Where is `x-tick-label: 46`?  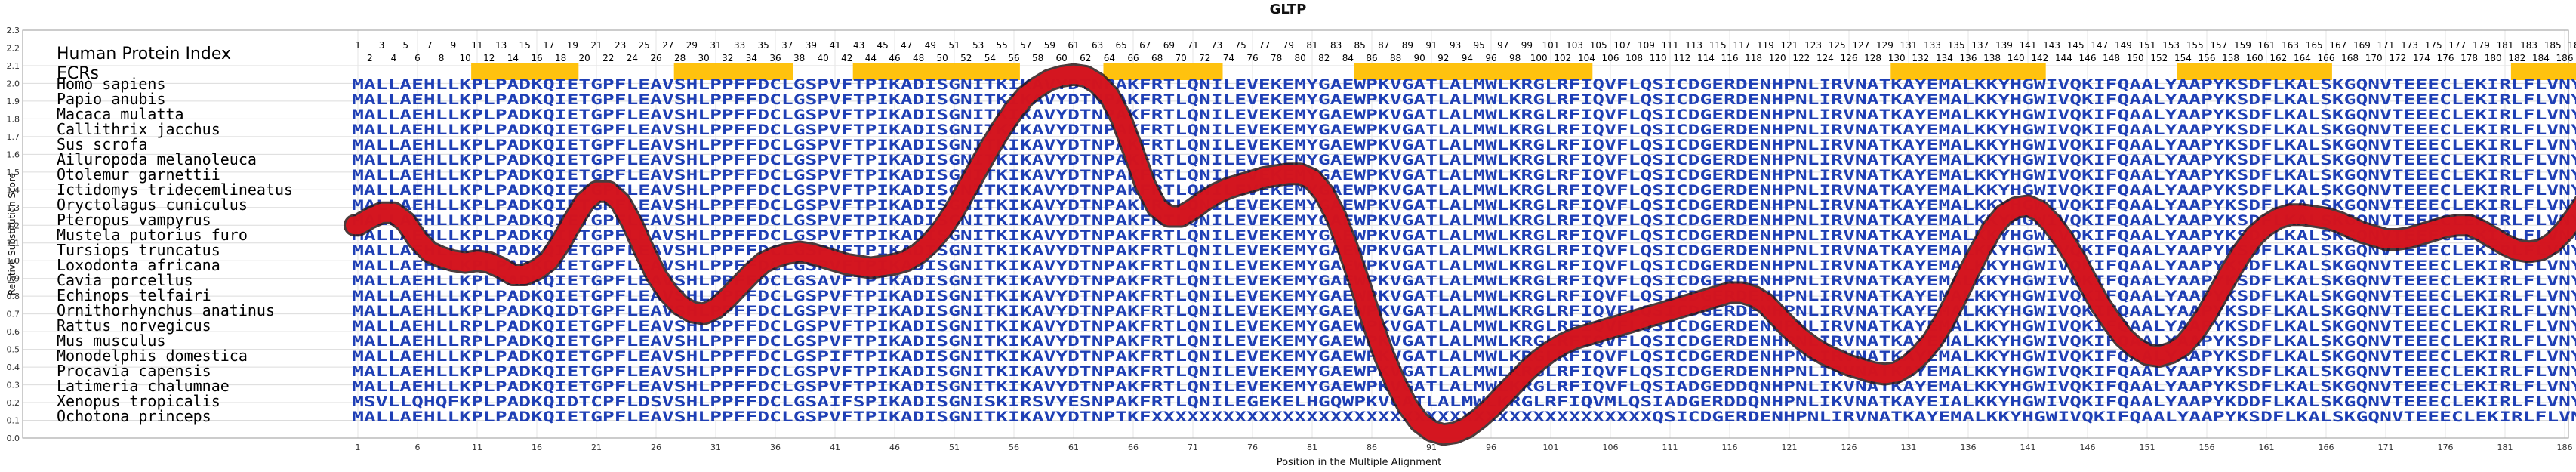 x-tick-label: 46 is located at coordinates (894, 447).